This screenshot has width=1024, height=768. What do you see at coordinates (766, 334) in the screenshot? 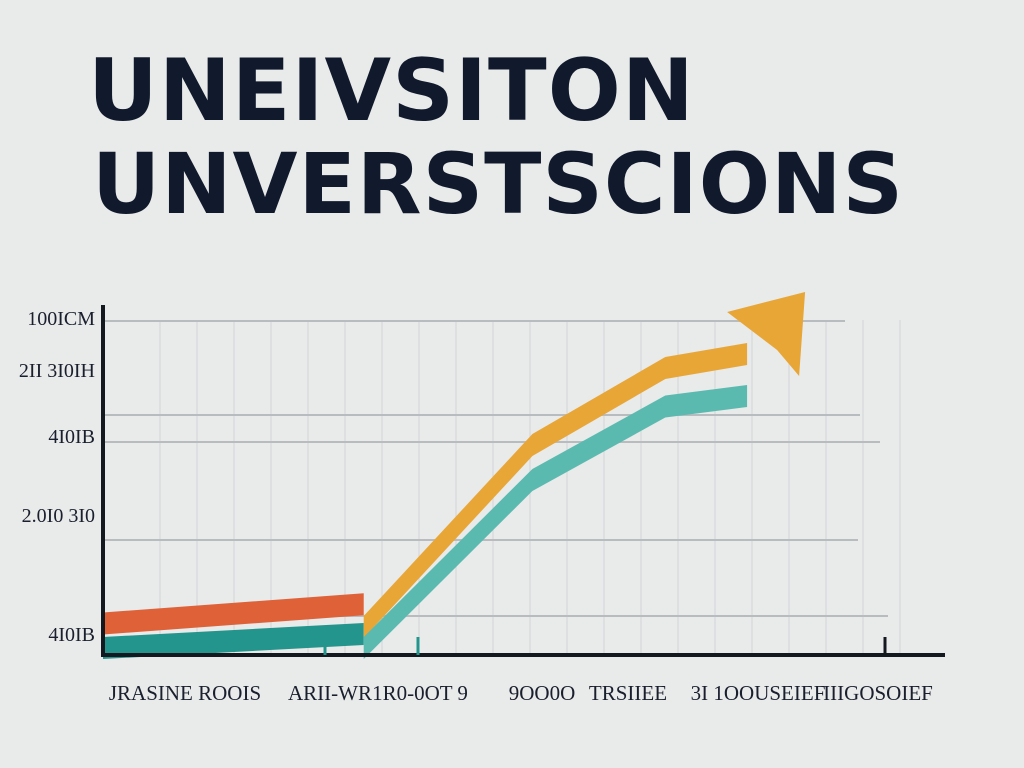
I see `series-orange-arrowhead` at bounding box center [766, 334].